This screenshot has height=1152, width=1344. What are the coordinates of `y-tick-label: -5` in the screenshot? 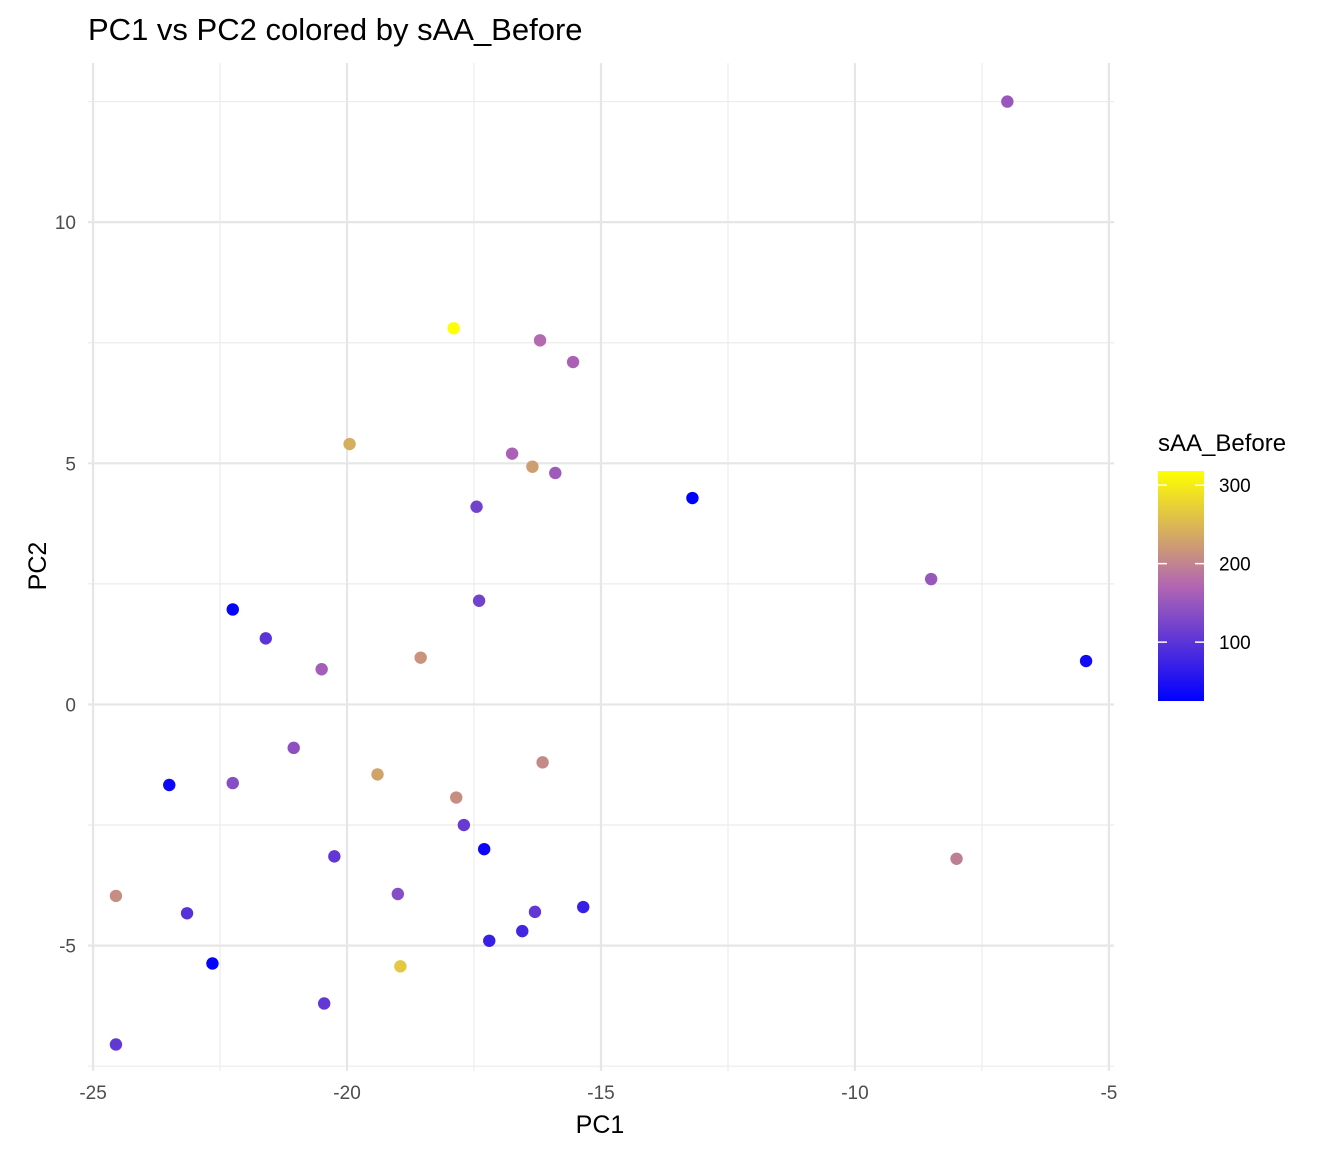 It's located at (67, 947).